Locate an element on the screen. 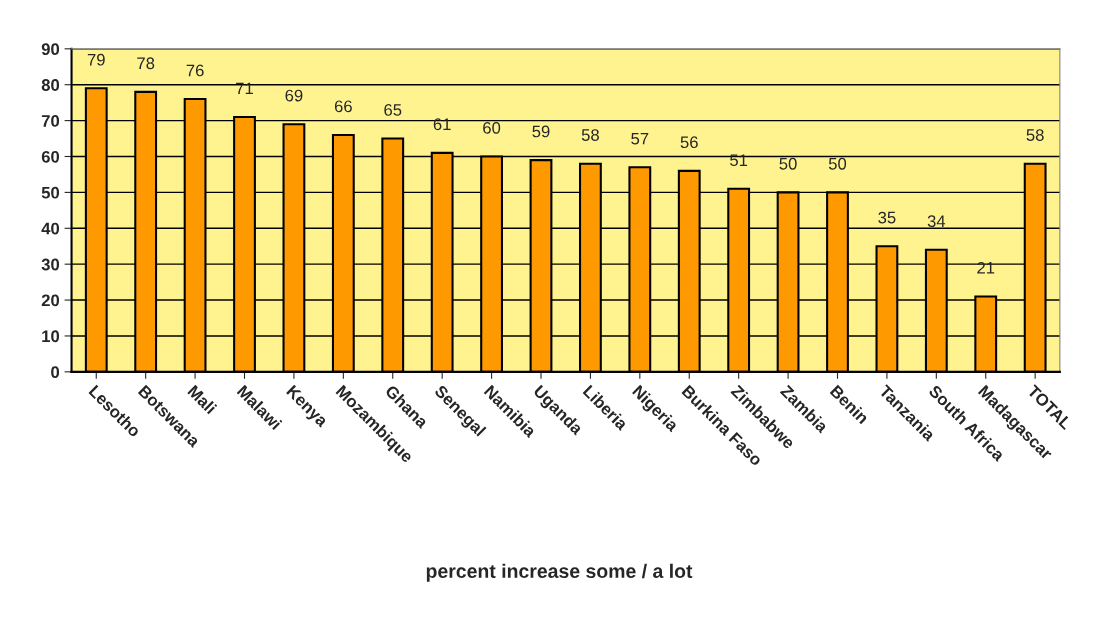 Image resolution: width=1118 pixels, height=626 pixels. data-label: 76 is located at coordinates (195, 70).